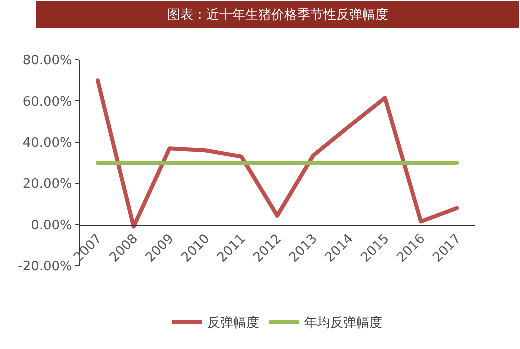 This screenshot has height=349, width=520. Describe the element at coordinates (45, 267) in the screenshot. I see `y-tick-label: -20.00%` at that location.